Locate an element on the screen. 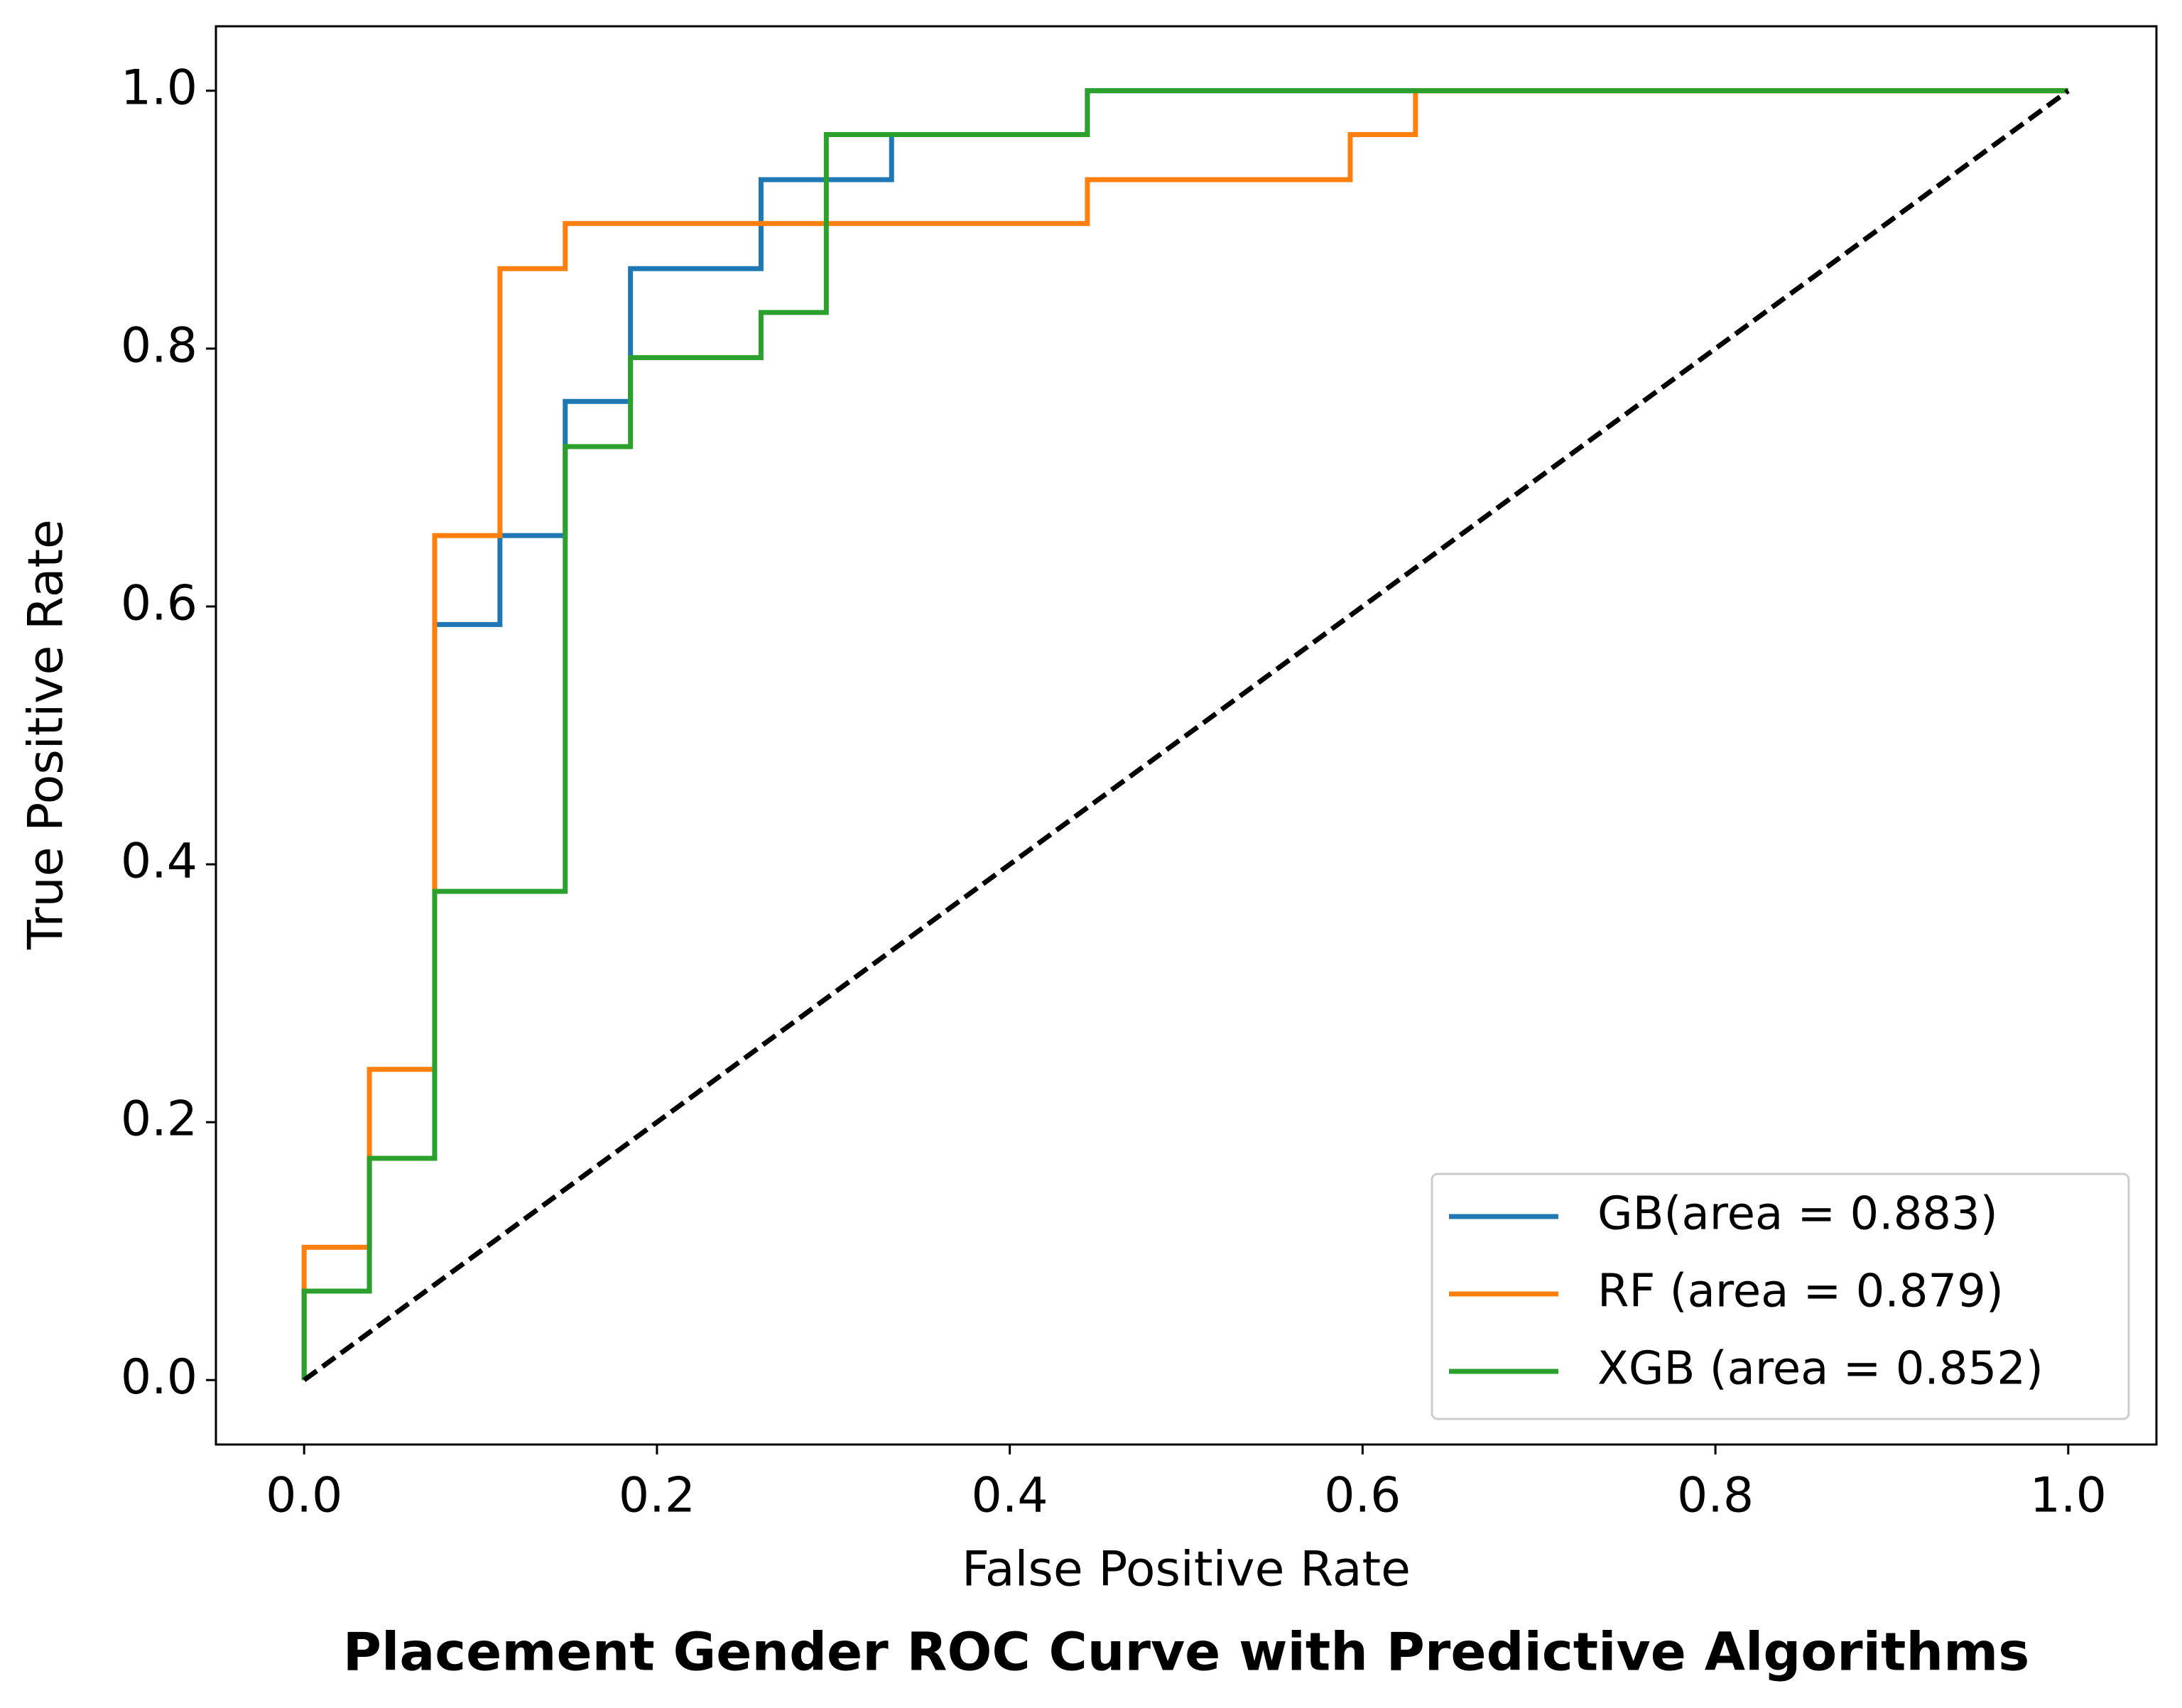 The height and width of the screenshot is (1708, 2182). legend-label: GB(area = 0.883) is located at coordinates (1797, 1215).